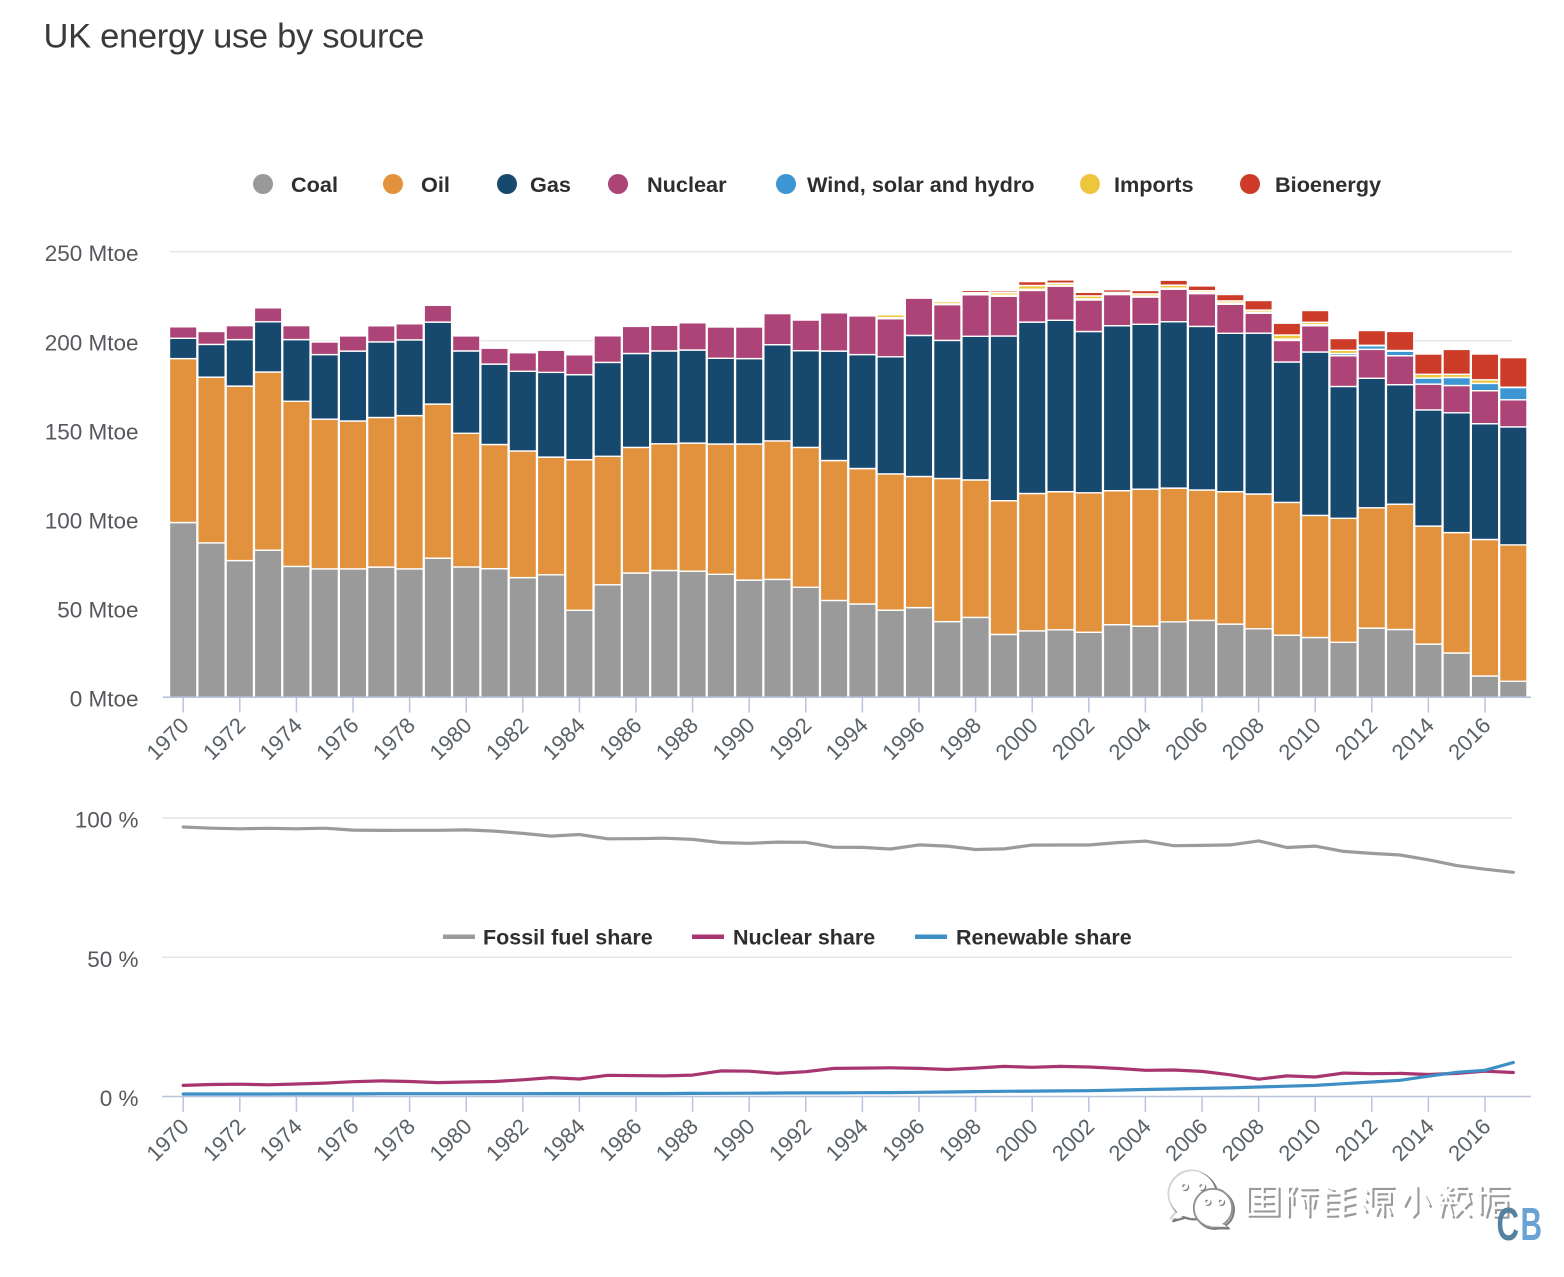  Describe the element at coordinates (435, 184) in the screenshot. I see `svg-text: Oil` at that location.